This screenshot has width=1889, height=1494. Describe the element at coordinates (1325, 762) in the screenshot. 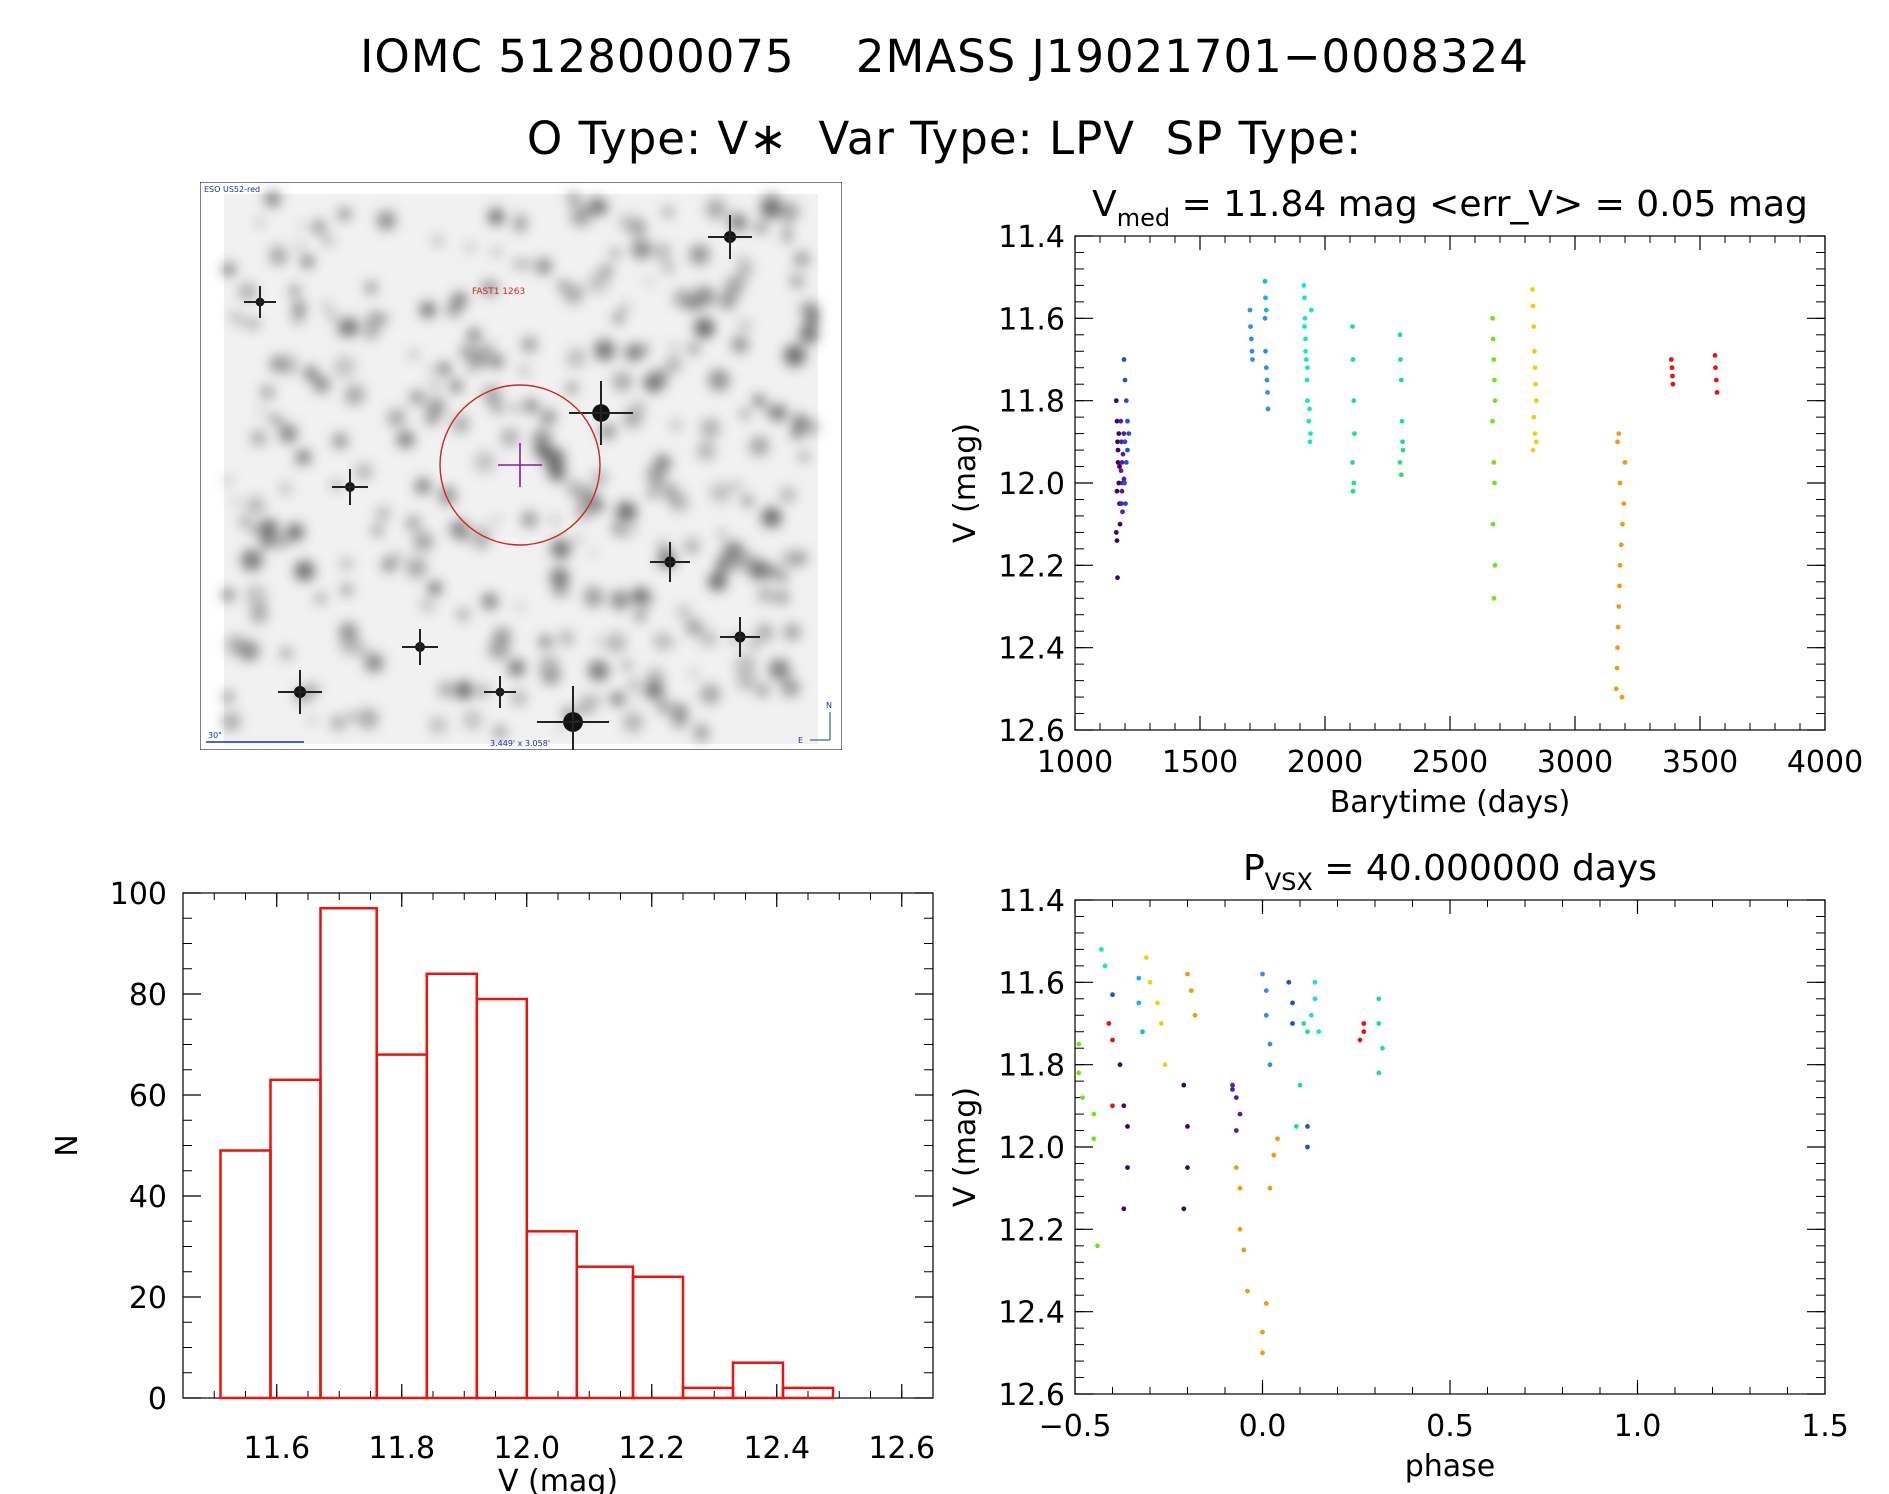

I see `x-tick-label: 2000` at that location.